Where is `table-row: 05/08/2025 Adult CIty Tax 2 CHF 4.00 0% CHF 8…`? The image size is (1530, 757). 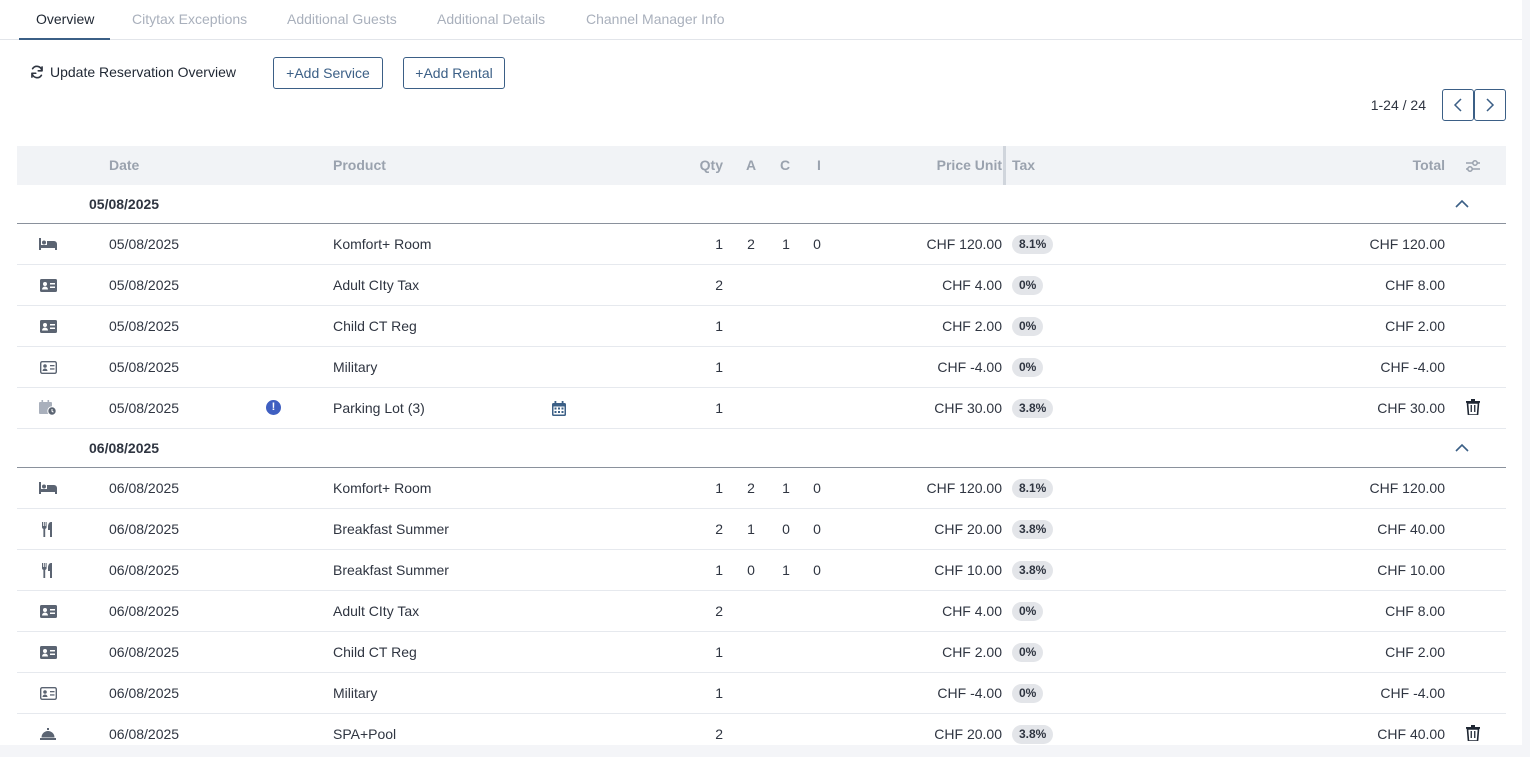 table-row: 05/08/2025 Adult CIty Tax 2 CHF 4.00 0% CHF 8… is located at coordinates (761, 285).